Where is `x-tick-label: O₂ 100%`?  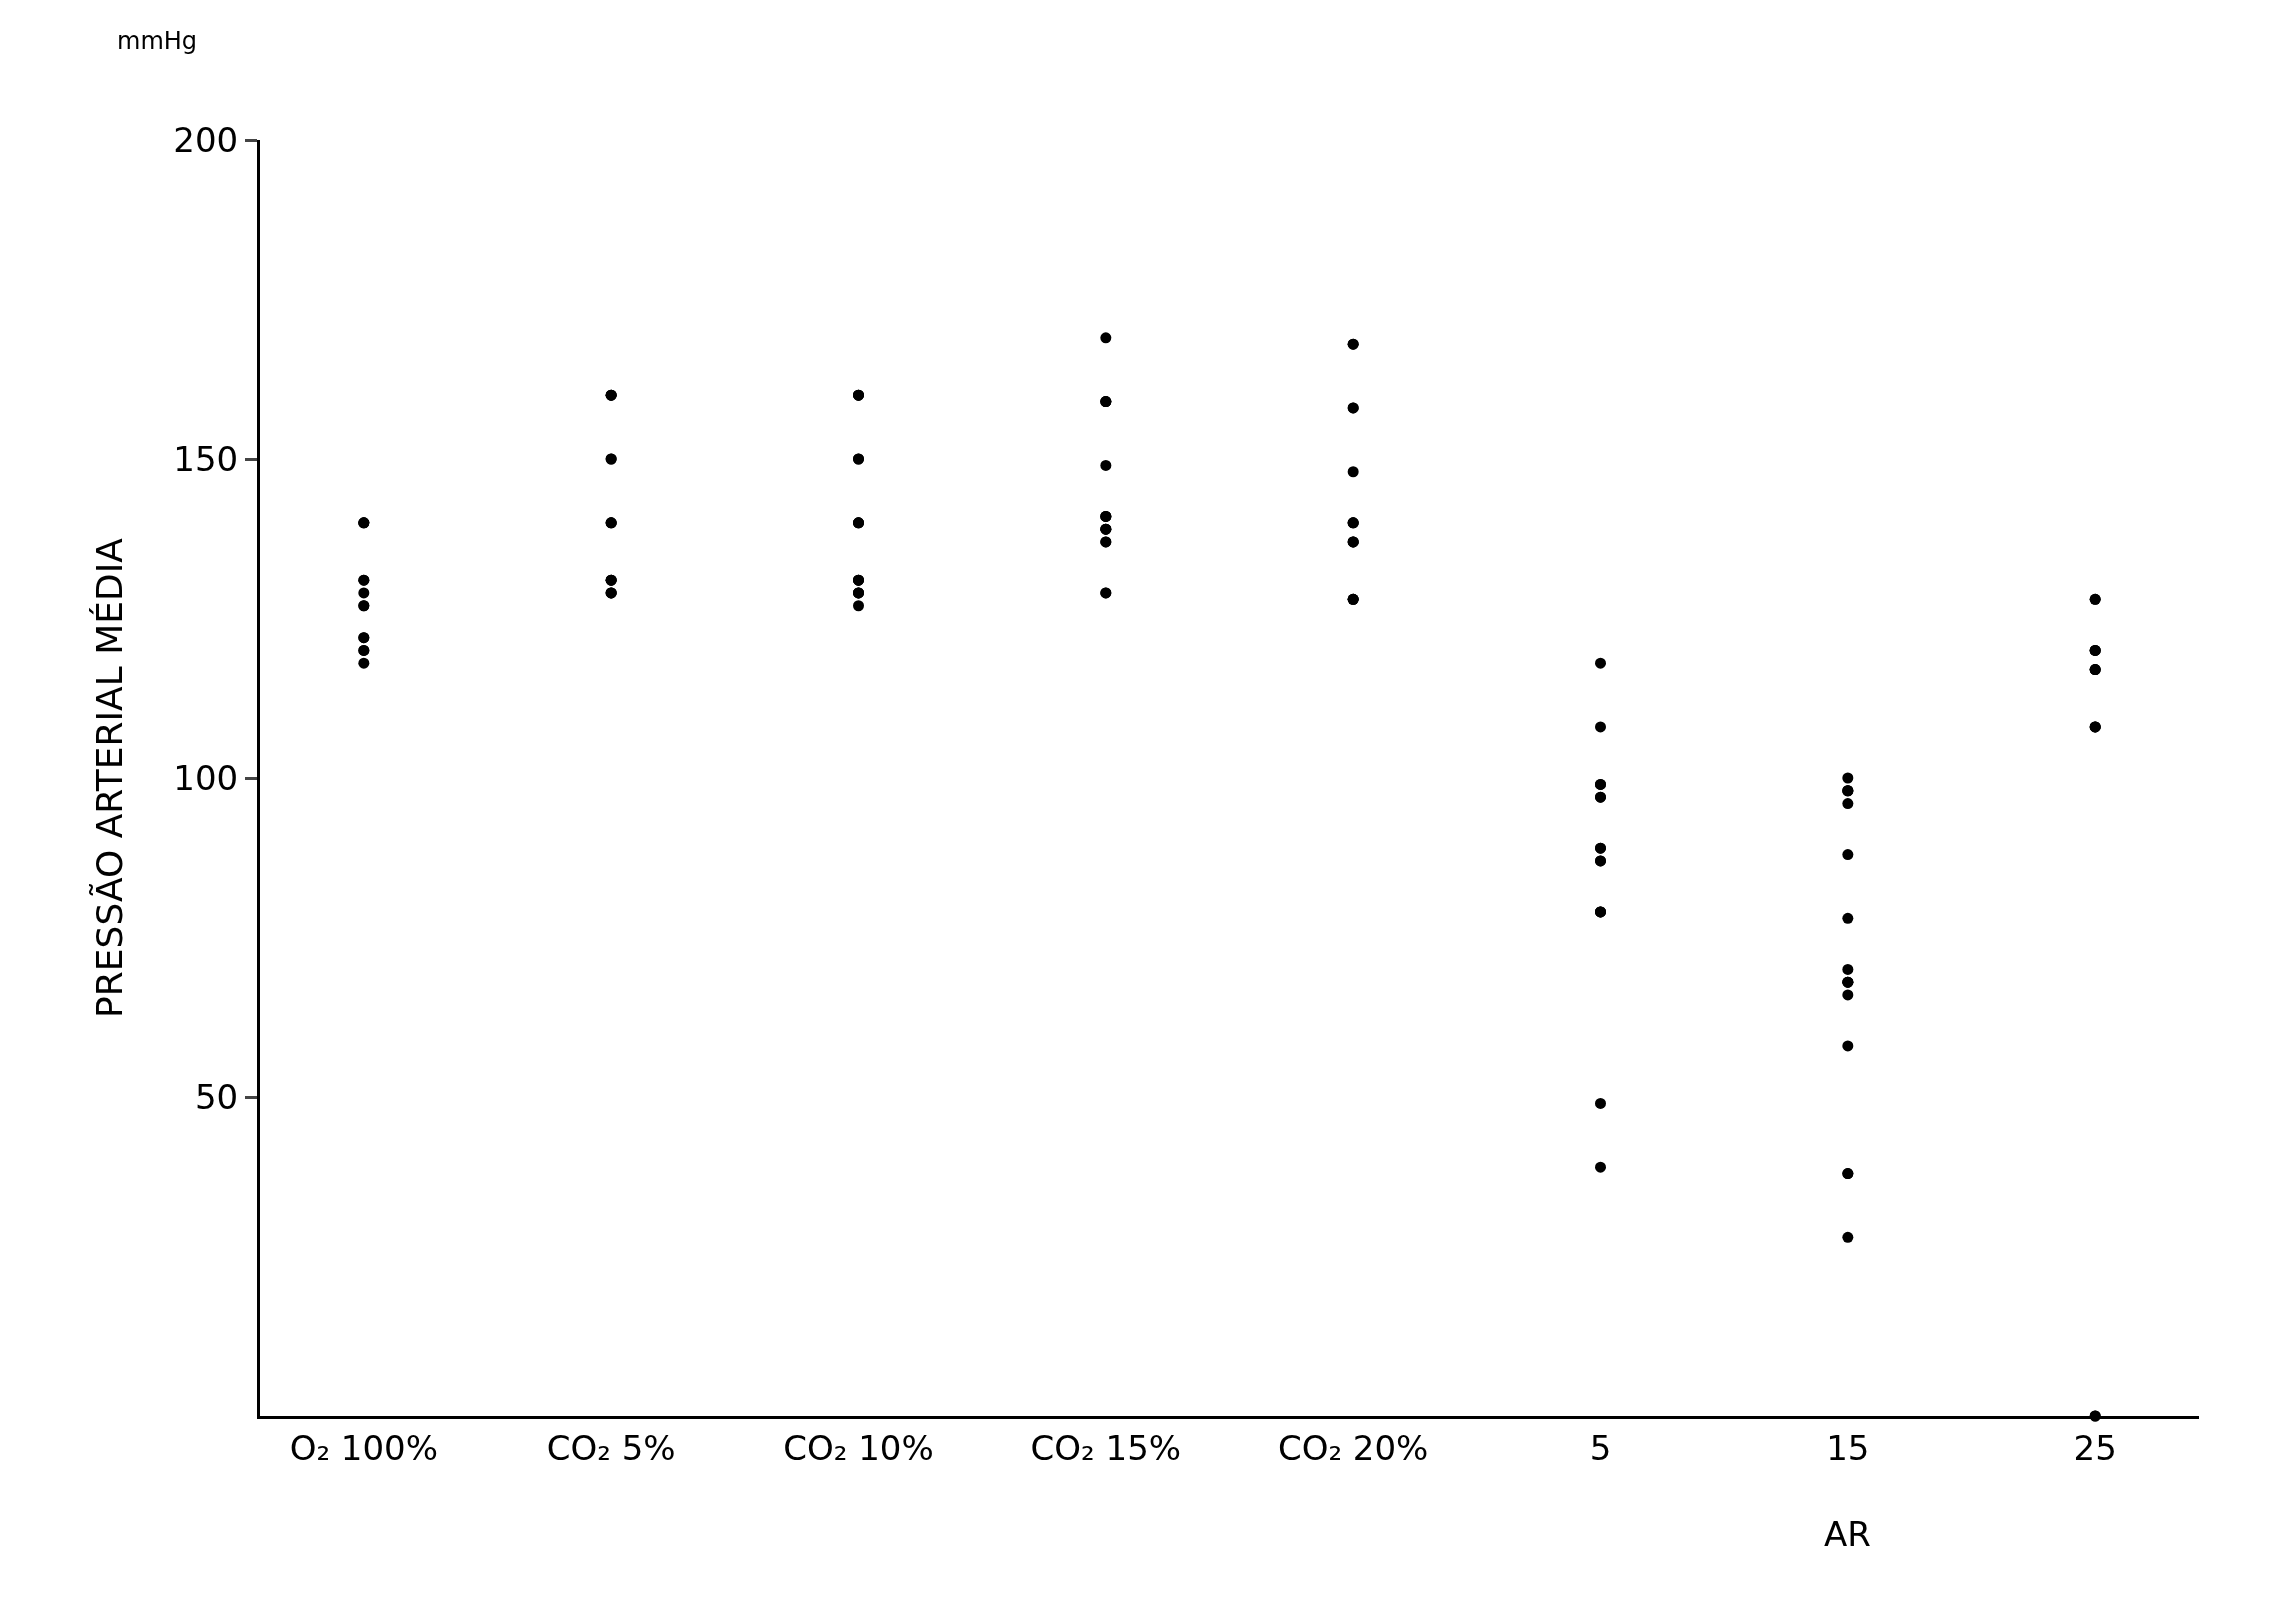 x-tick-label: O₂ 100% is located at coordinates (364, 1447).